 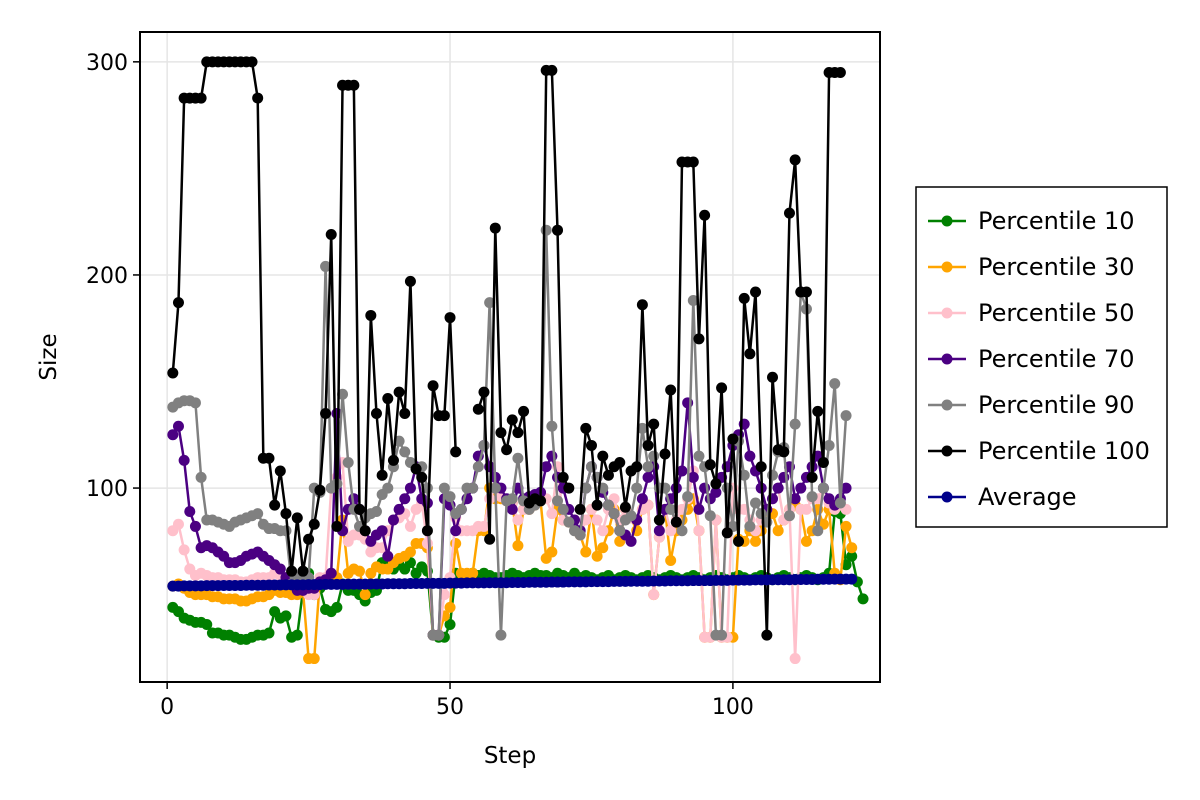 I want to click on y-tick-label: 100, so click(x=107, y=489).